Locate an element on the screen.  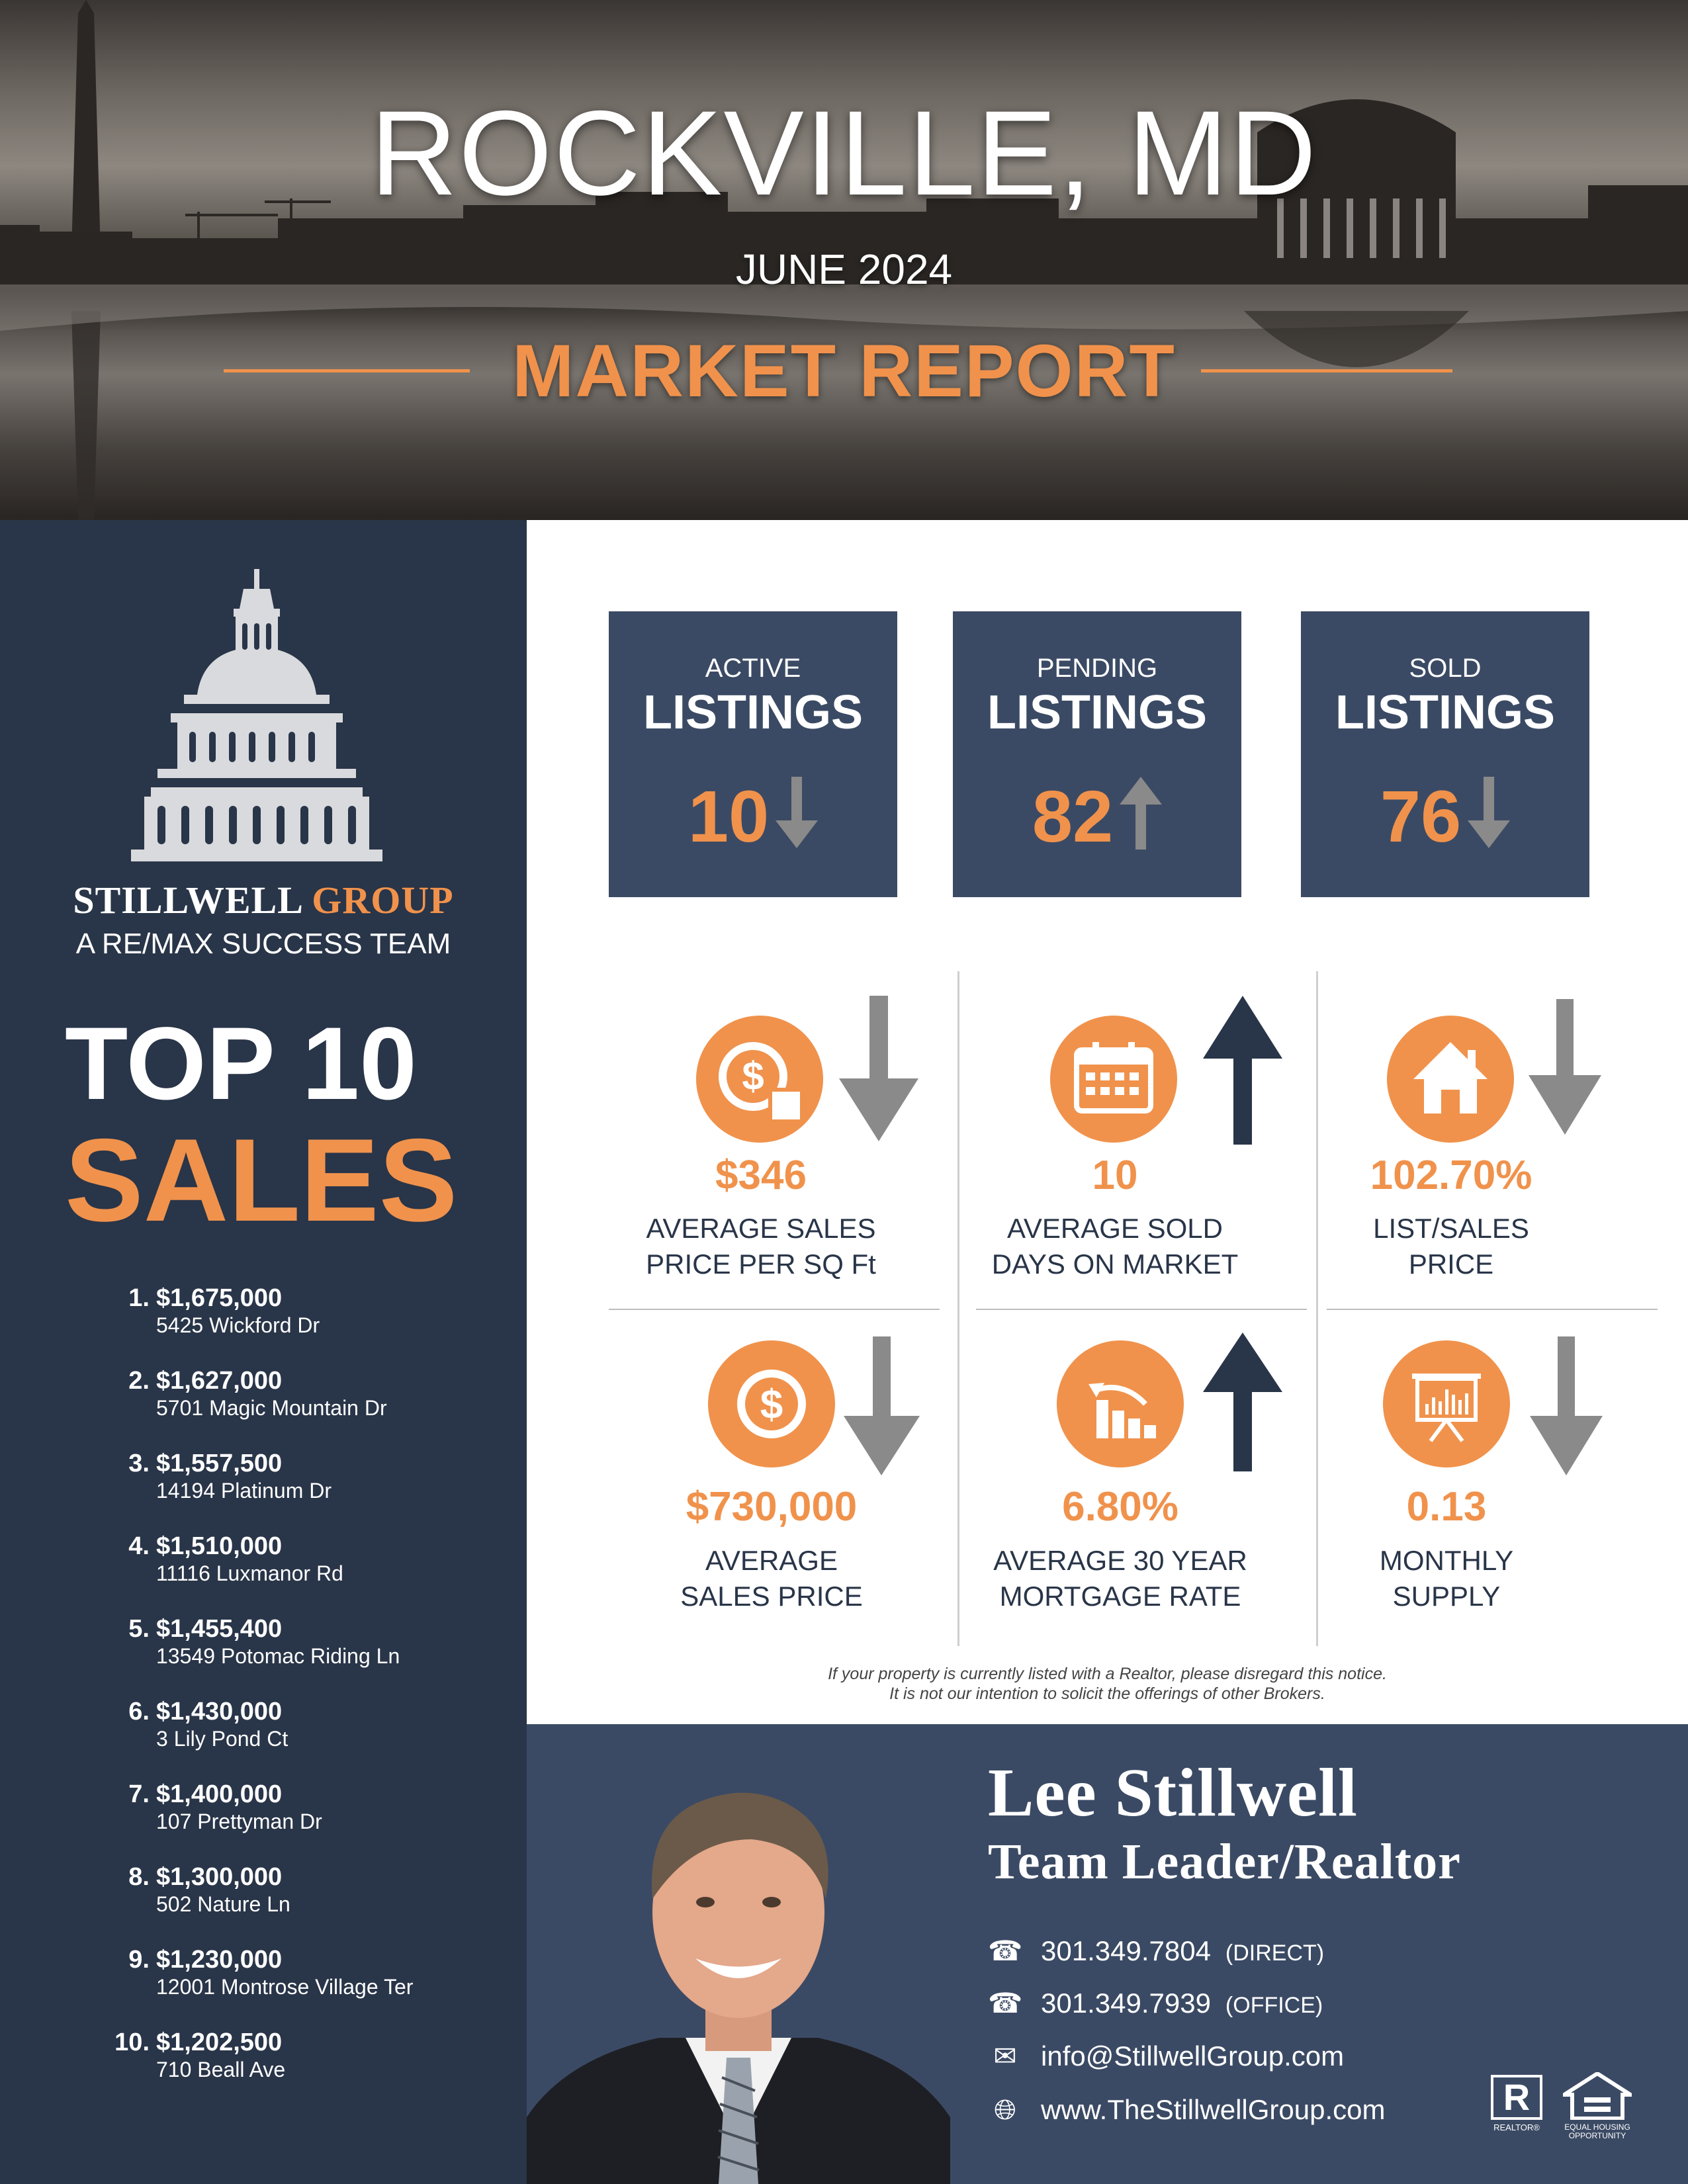
metric-label: AVERAGE SOLD DAYS ON MARKET is located at coordinates (1115, 1246).